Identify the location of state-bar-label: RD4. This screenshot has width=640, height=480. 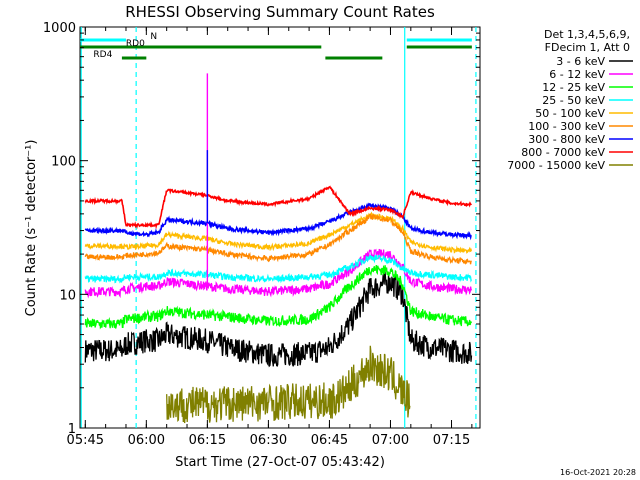
(102, 55).